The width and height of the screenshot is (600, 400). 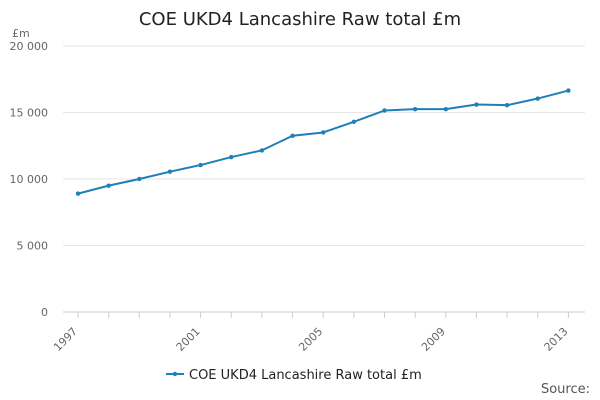 What do you see at coordinates (188, 339) in the screenshot?
I see `x-tick-label: 2001` at bounding box center [188, 339].